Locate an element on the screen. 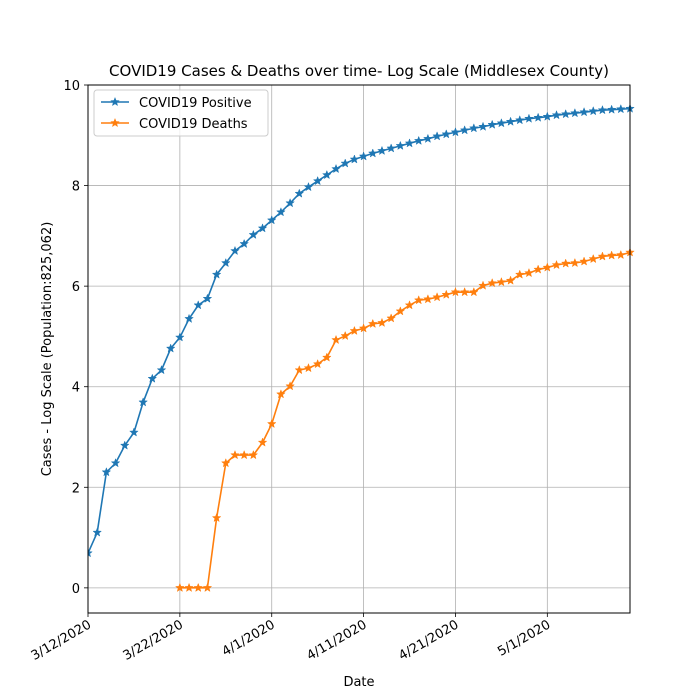 This screenshot has height=700, width=700. x-tick-label: 4/21/2020 is located at coordinates (428, 640).